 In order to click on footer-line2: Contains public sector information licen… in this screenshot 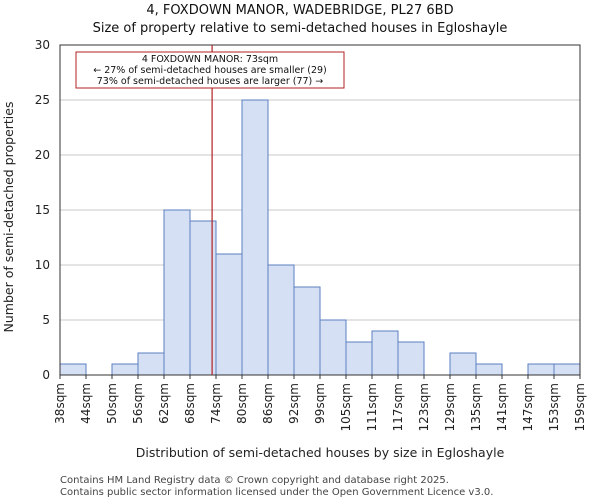, I will do `click(276, 492)`.